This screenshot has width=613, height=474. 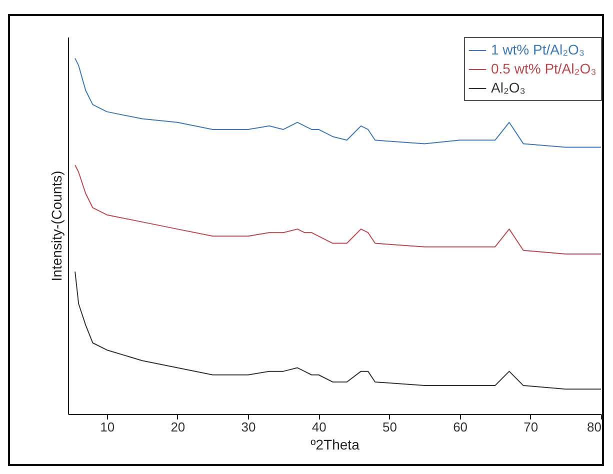 I want to click on x-tick-label: 60, so click(x=460, y=427).